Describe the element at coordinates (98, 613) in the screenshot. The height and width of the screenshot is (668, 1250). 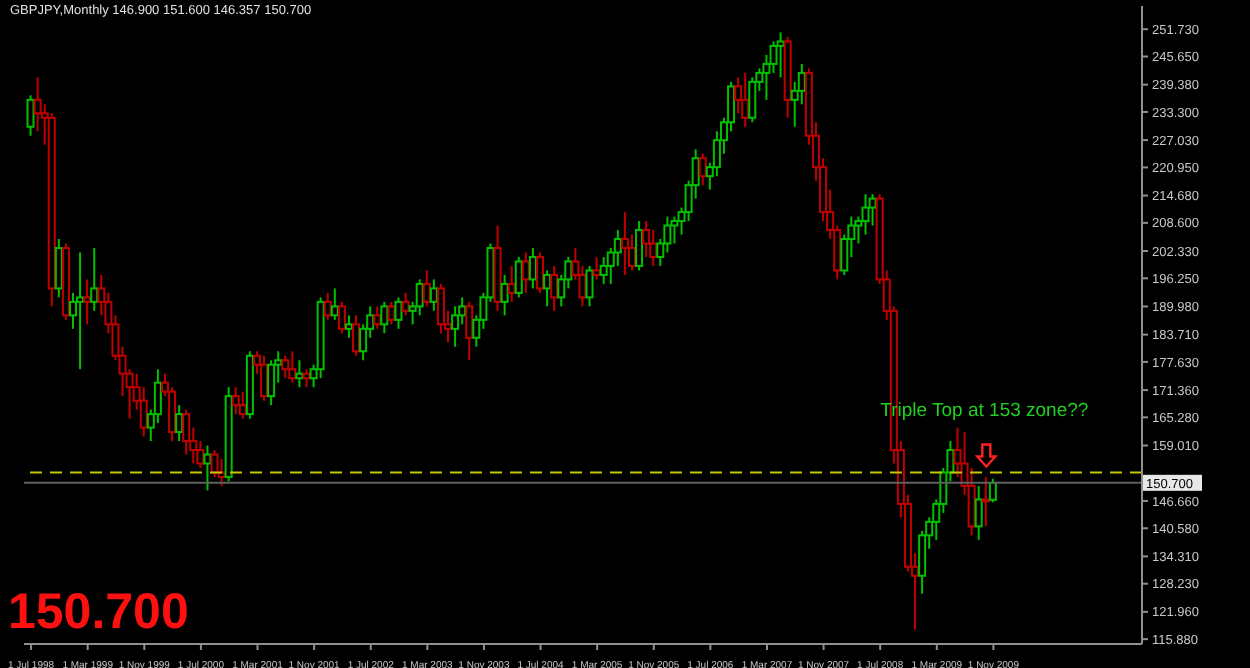
I see `annotation: 150.700` at that location.